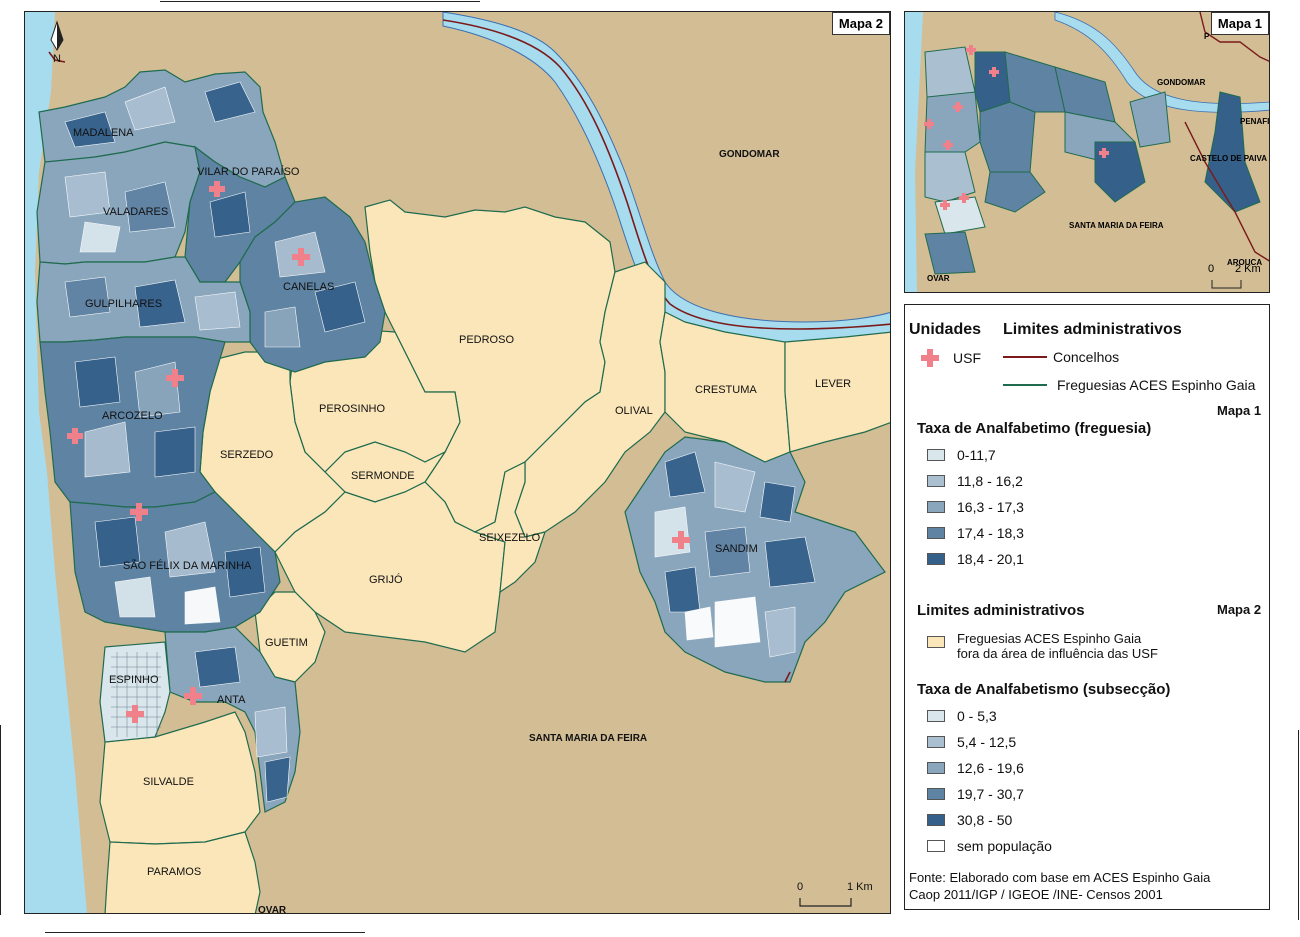 This screenshot has width=1300, height=937. I want to click on class2-label-0: 0 - 5,3, so click(977, 716).